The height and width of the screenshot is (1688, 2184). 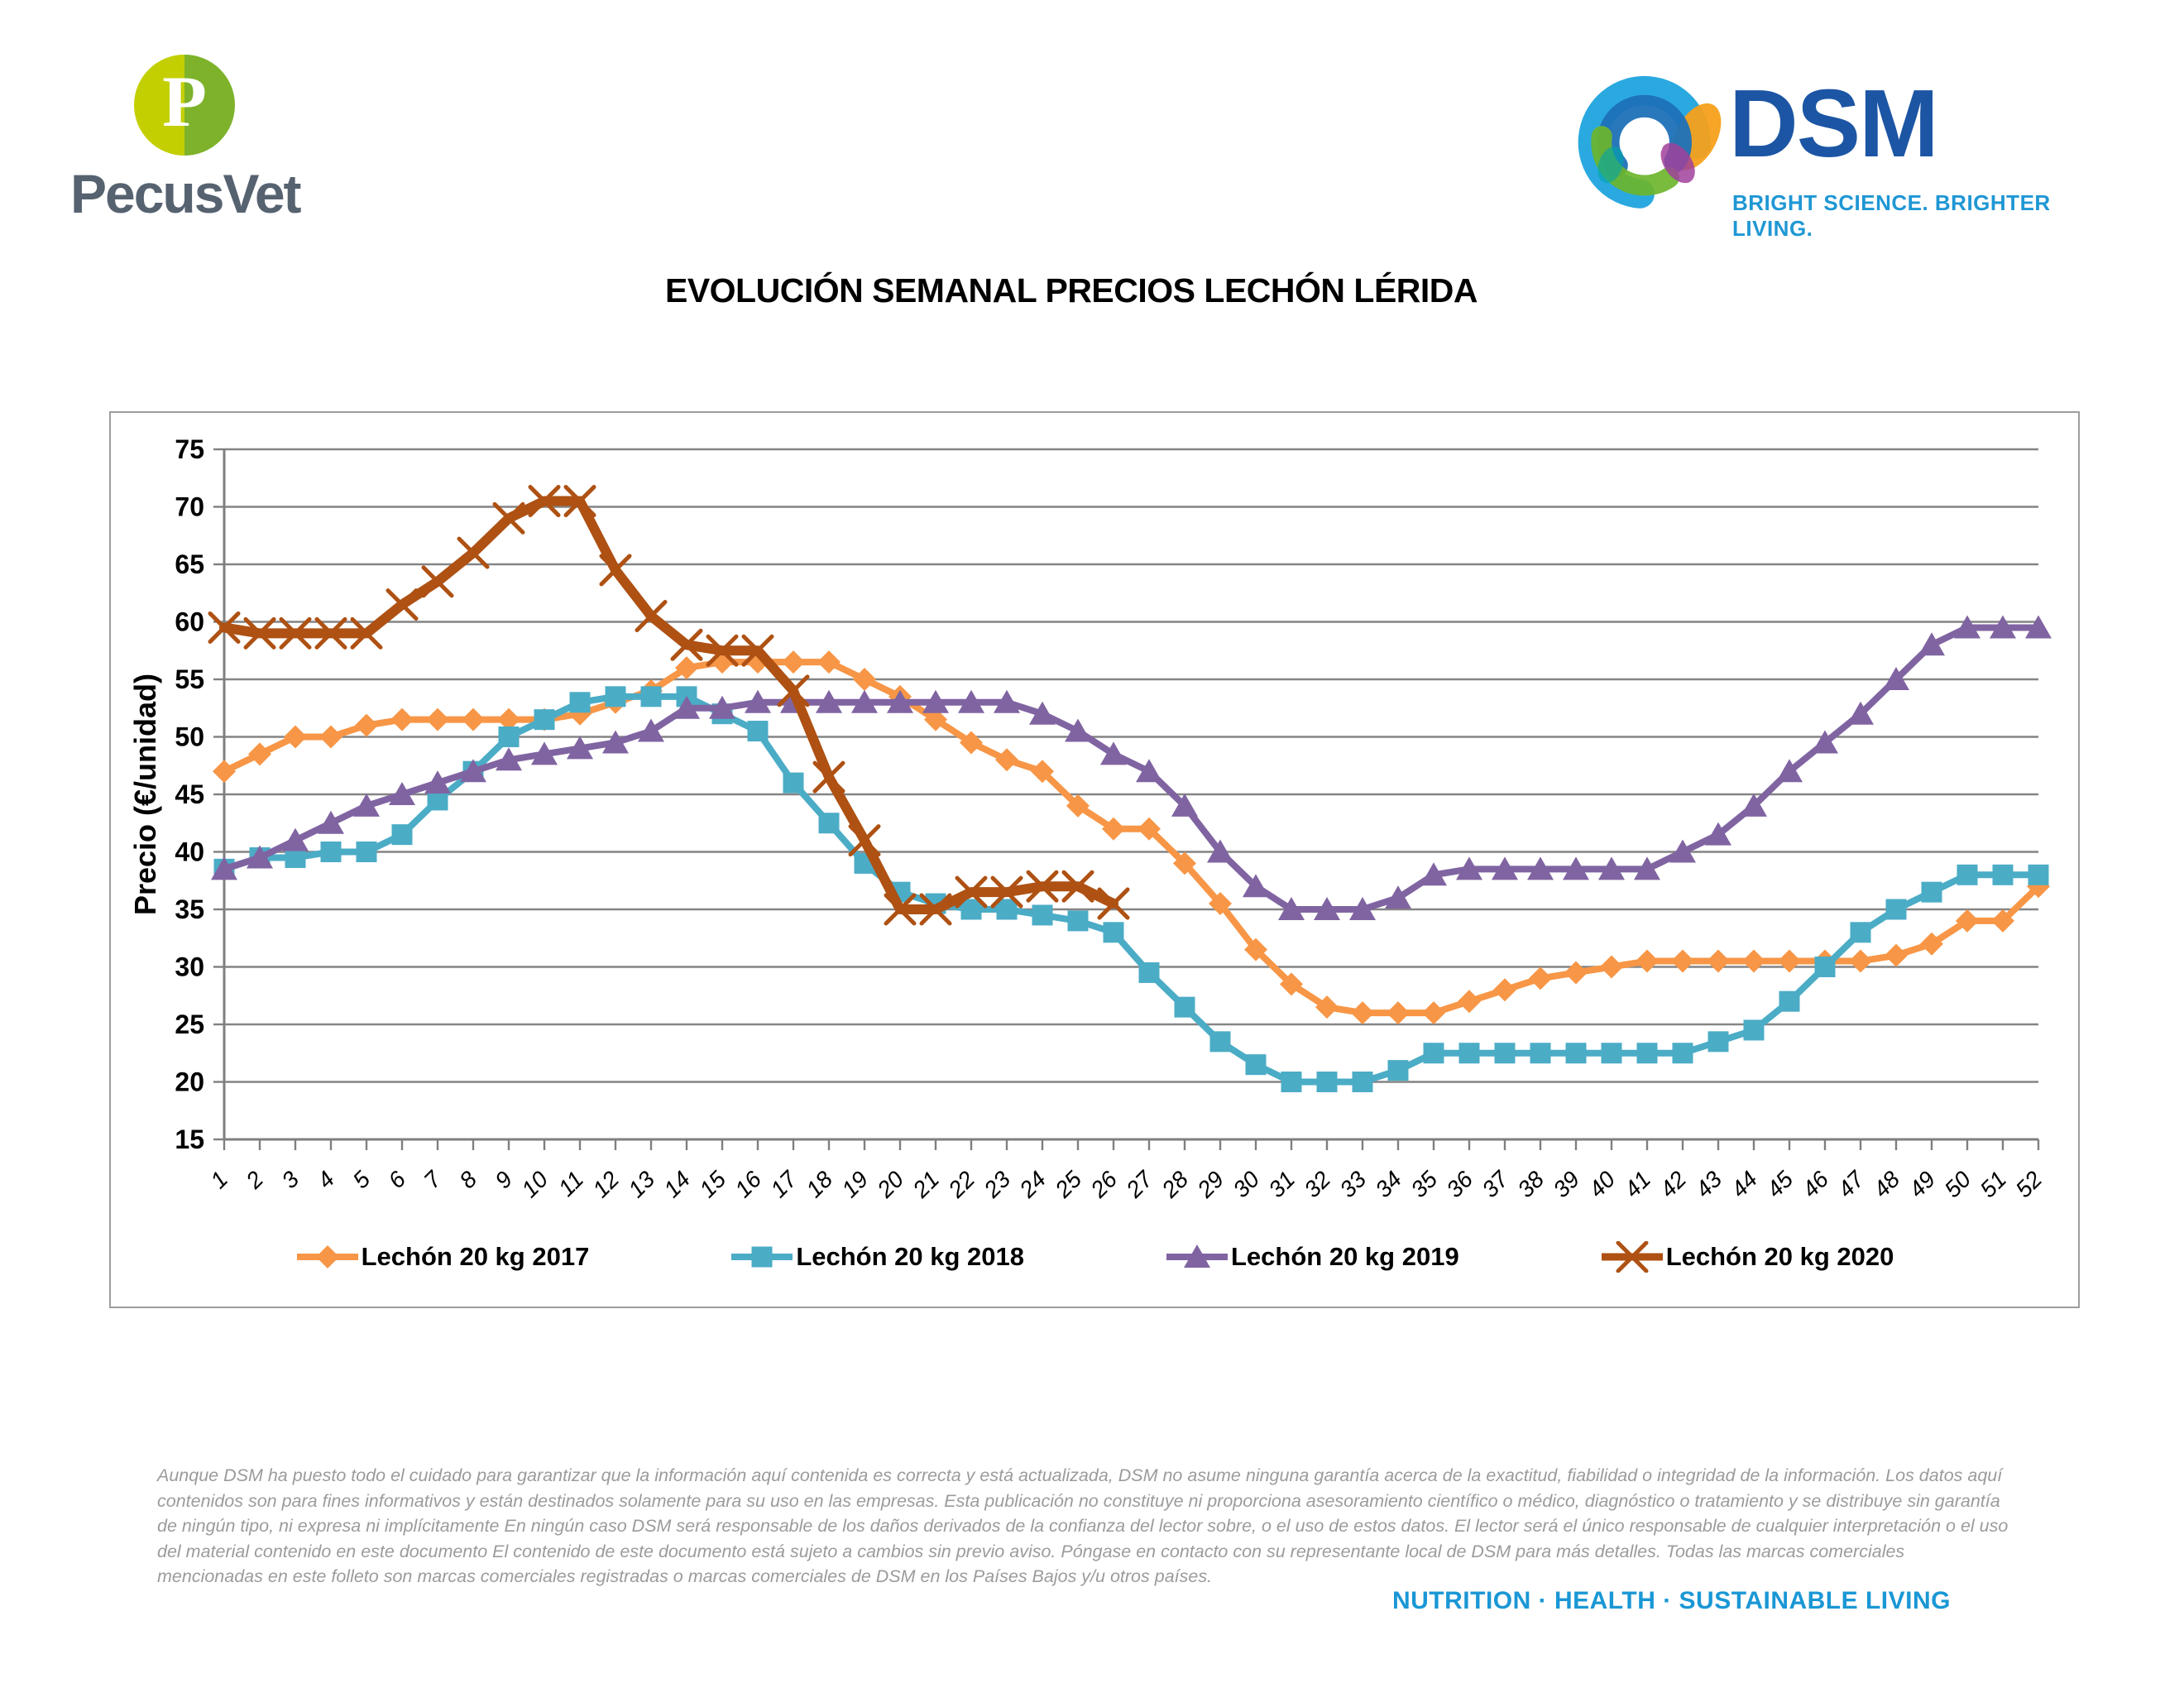 I want to click on x-tick-label: 24, so click(x=1032, y=1184).